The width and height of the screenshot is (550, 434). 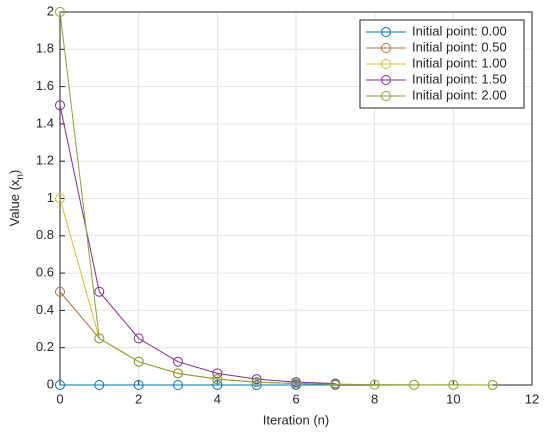 What do you see at coordinates (459, 78) in the screenshot?
I see `legend-label: Initial point: 1.50` at bounding box center [459, 78].